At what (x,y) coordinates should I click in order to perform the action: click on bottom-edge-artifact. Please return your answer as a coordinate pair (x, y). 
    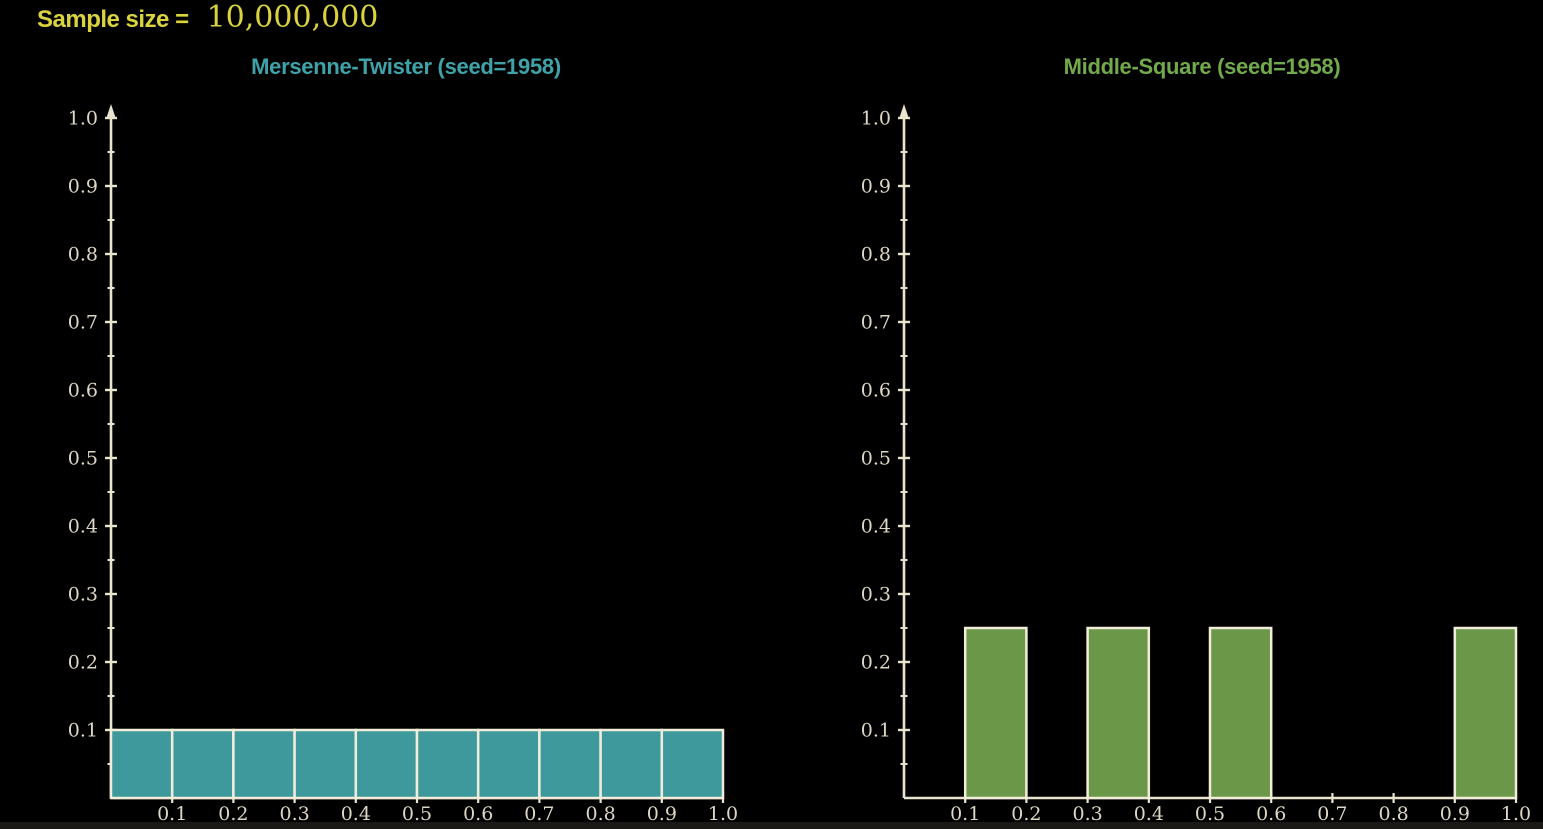
    Looking at the image, I should click on (771, 825).